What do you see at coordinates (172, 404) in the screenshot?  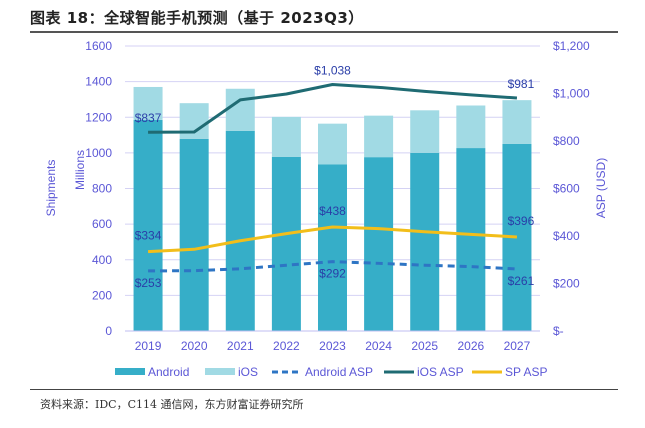 I see `source-note: 资料来源：IDC，C114 通信网，东方财富证券研究所` at bounding box center [172, 404].